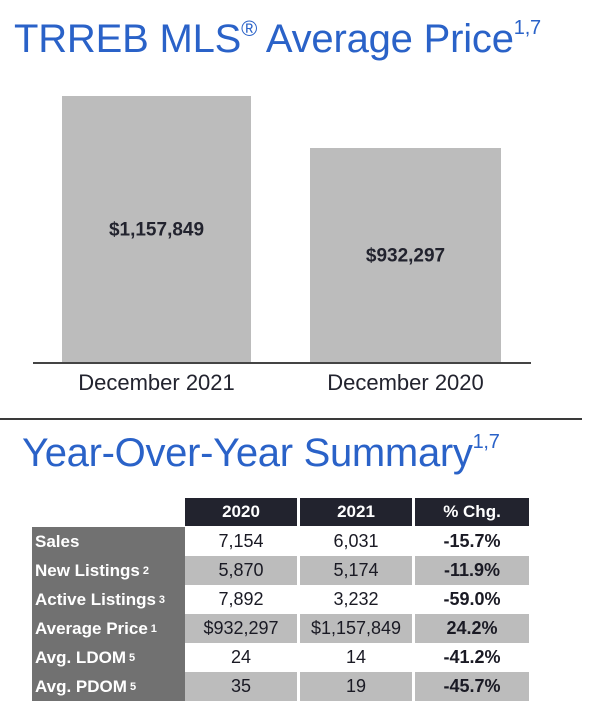  What do you see at coordinates (162, 599) in the screenshot?
I see `row-label-footnote: 3` at bounding box center [162, 599].